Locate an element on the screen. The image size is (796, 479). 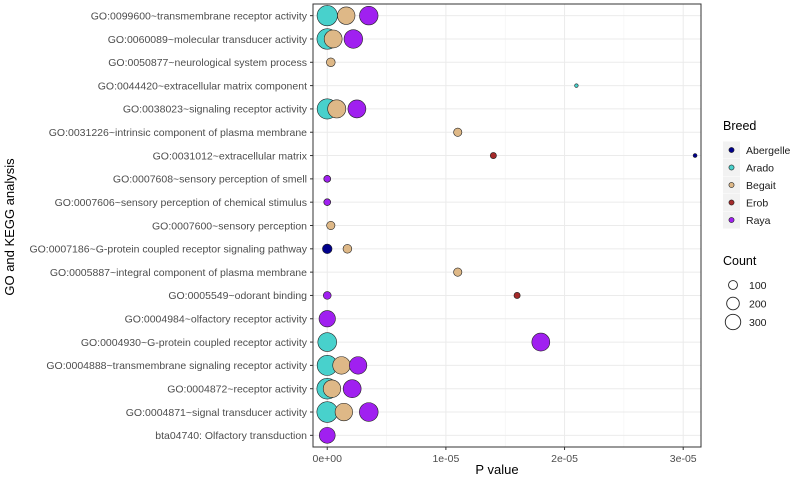
x-tick-marks is located at coordinates (505, 448).